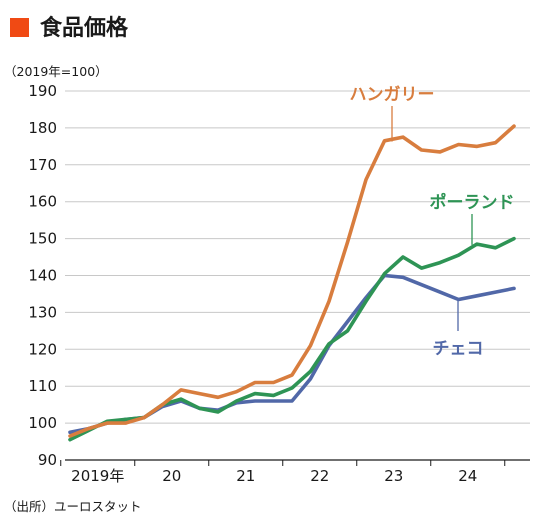 This screenshot has width=550, height=530. I want to click on y-tick-label: 120, so click(42, 349).